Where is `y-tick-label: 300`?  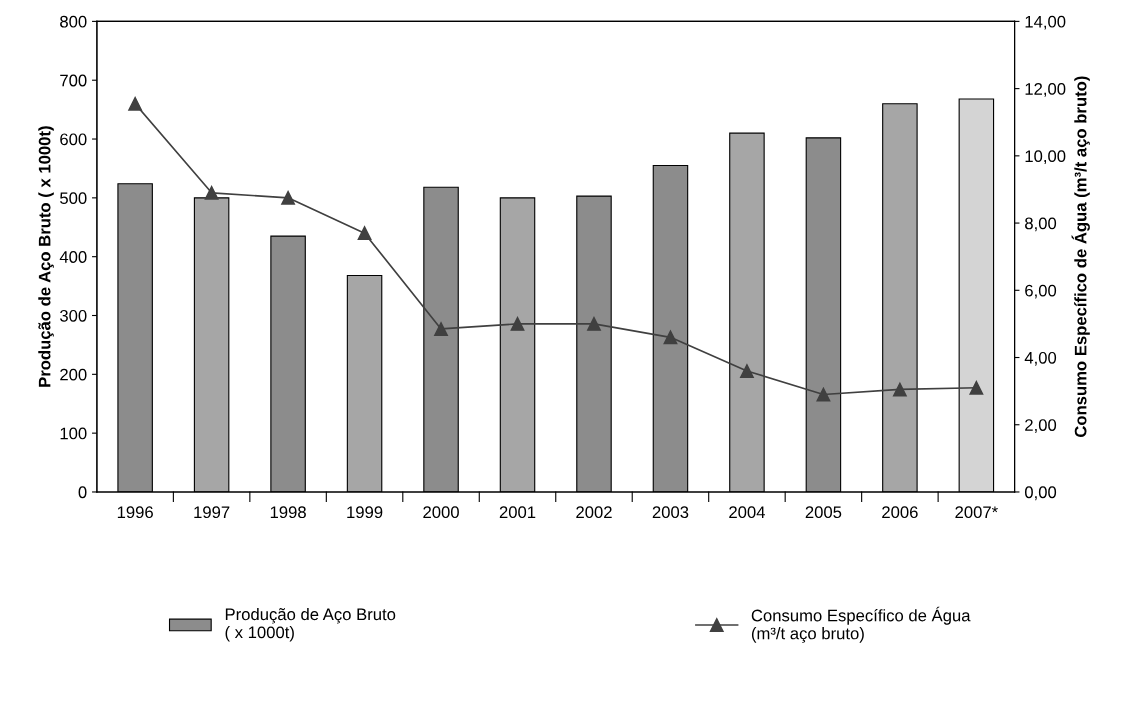
y-tick-label: 300 is located at coordinates (73, 315).